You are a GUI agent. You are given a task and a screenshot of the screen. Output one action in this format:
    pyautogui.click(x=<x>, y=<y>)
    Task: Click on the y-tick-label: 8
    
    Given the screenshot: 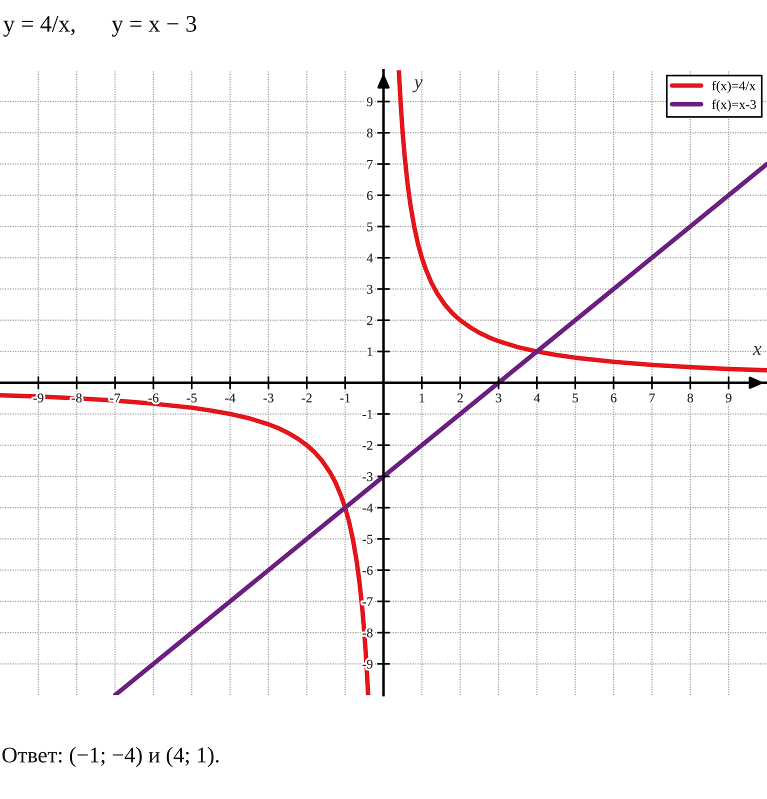 What is the action you would take?
    pyautogui.click(x=369, y=133)
    